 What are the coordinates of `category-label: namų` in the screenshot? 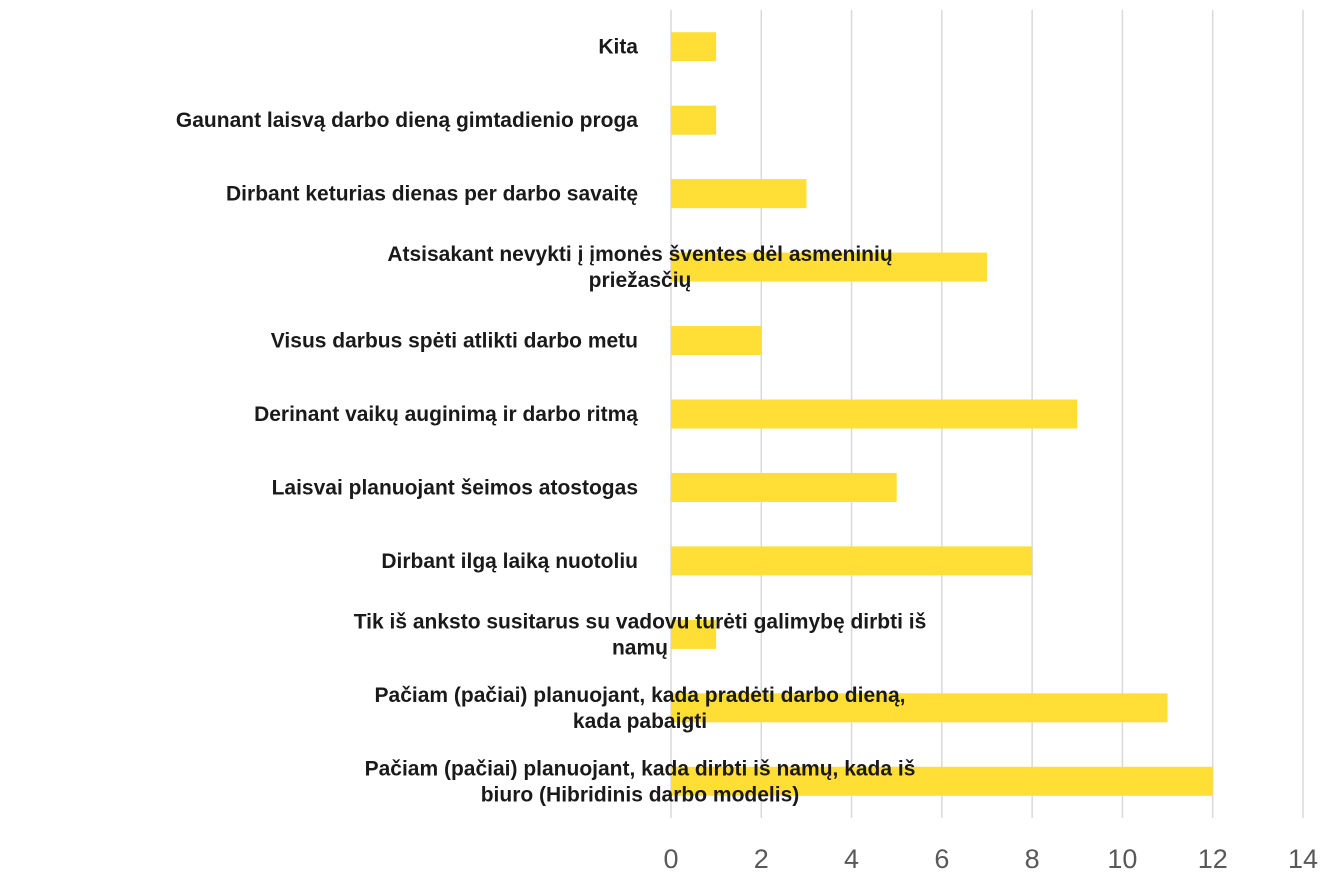 It's located at (640, 647).